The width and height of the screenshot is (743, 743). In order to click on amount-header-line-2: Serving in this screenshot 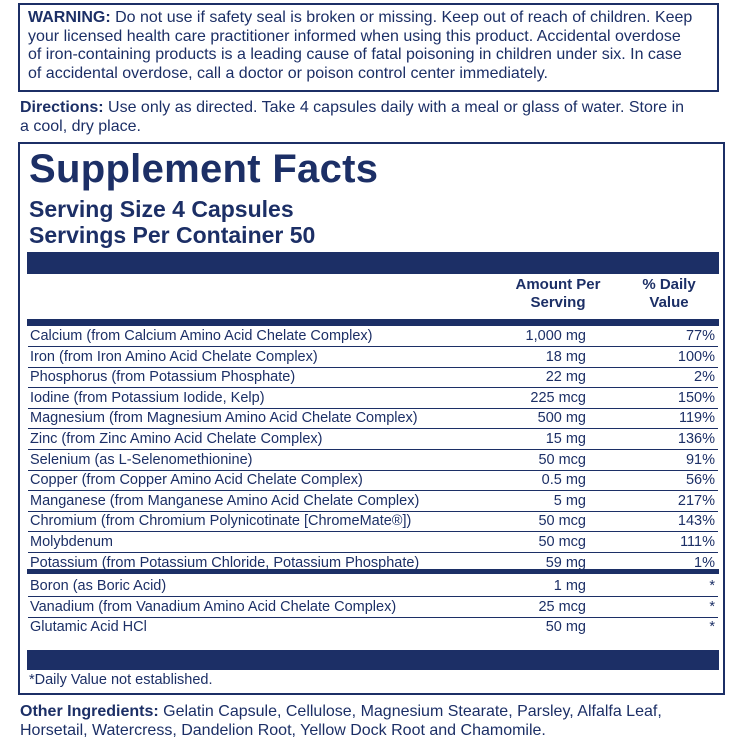, I will do `click(558, 302)`.